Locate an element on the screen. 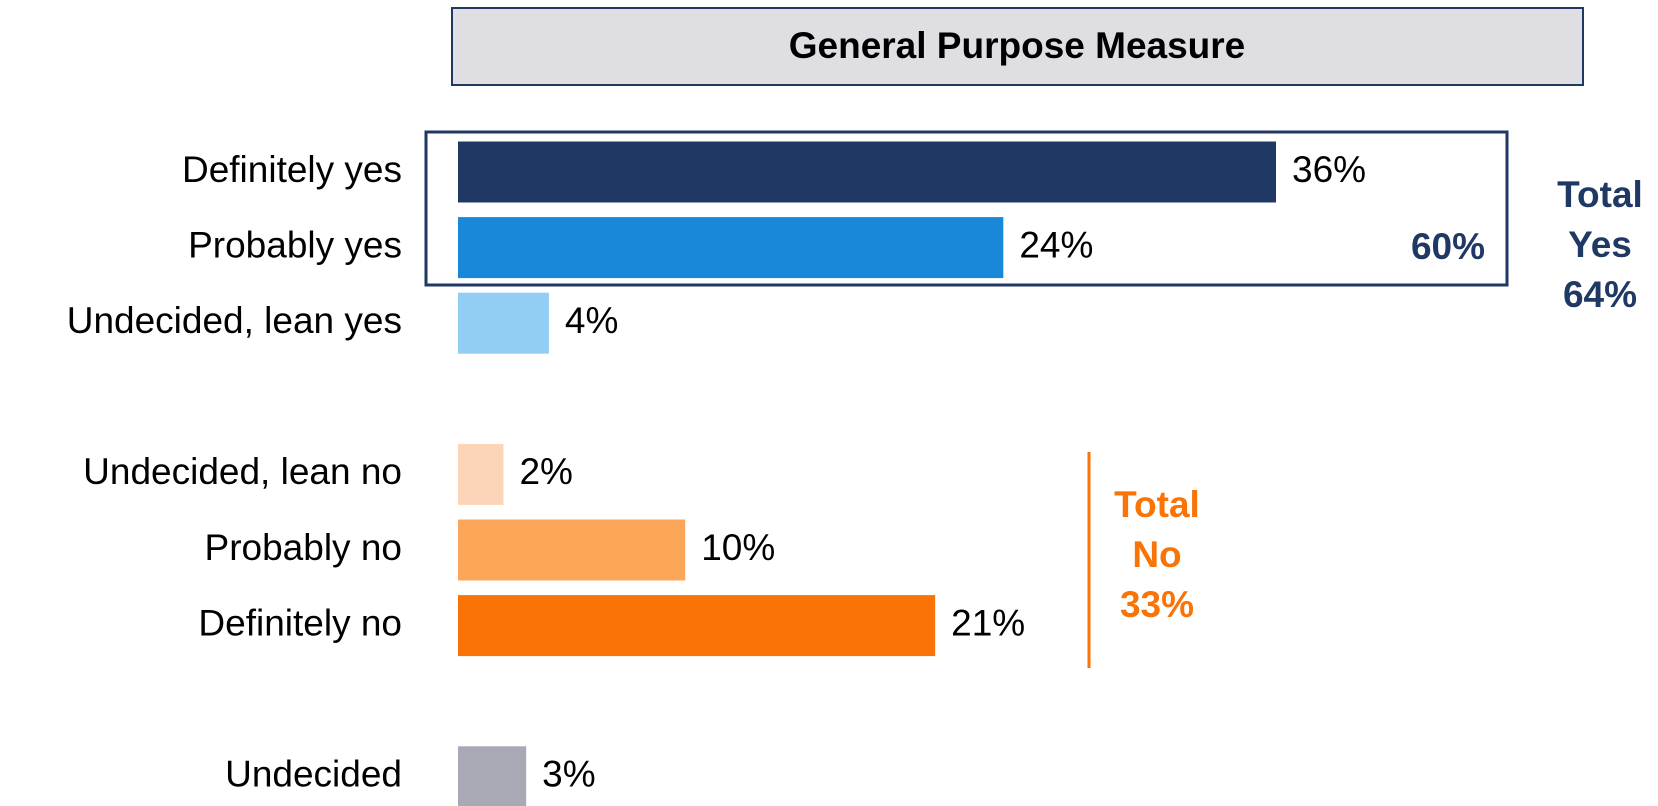 Image resolution: width=1658 pixels, height=806 pixels. category-label: Definitely yes is located at coordinates (292, 169).